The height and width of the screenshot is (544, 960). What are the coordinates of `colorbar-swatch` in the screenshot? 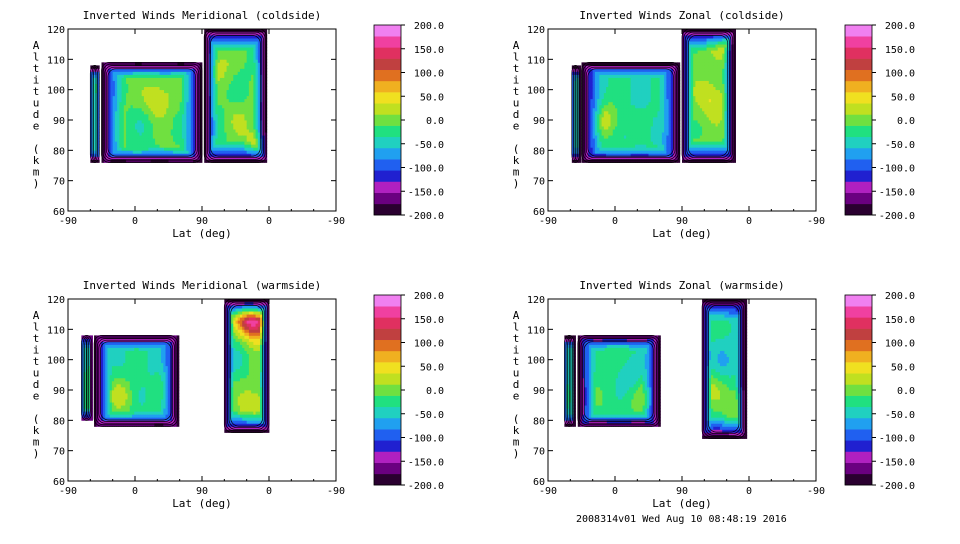 It's located at (387, 131).